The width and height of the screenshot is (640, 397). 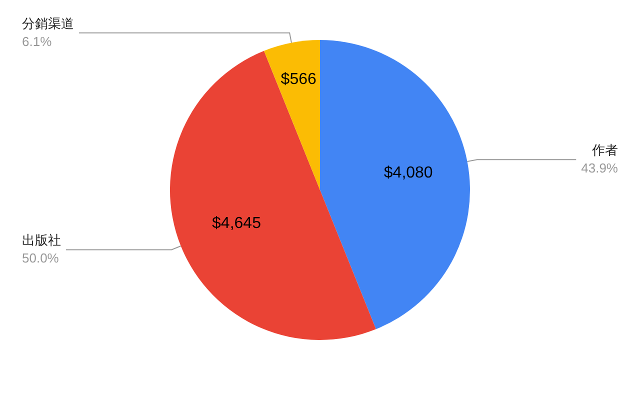 I want to click on slice-label: 分銷渠道, so click(x=48, y=24).